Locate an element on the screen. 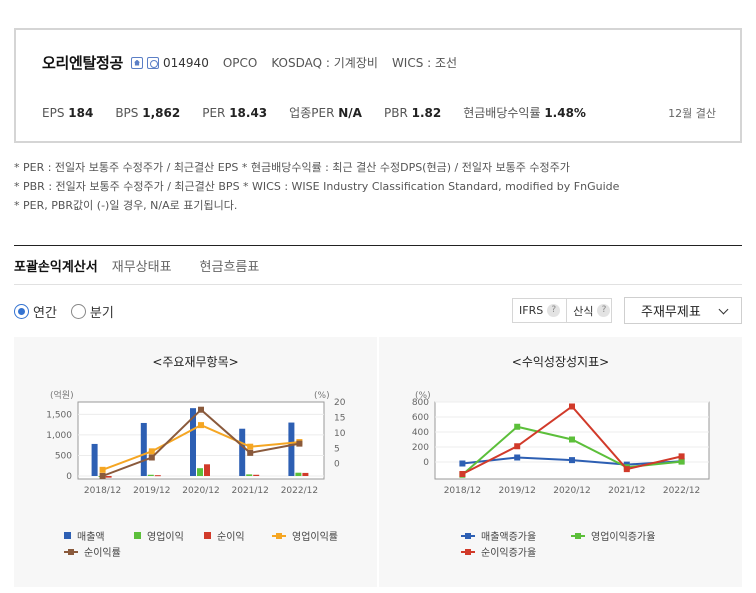  legend-net-growth: 순이익증가율 is located at coordinates (498, 551).